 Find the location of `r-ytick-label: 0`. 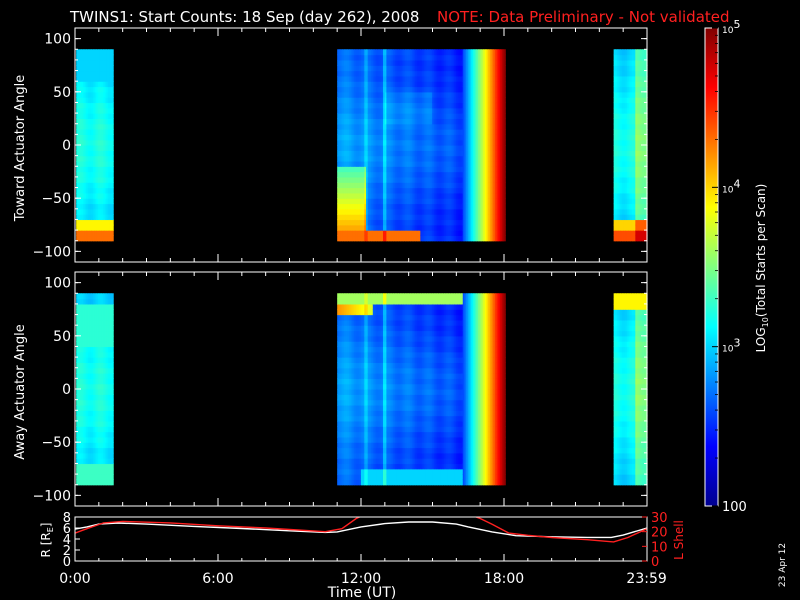

r-ytick-label: 0 is located at coordinates (67, 562).